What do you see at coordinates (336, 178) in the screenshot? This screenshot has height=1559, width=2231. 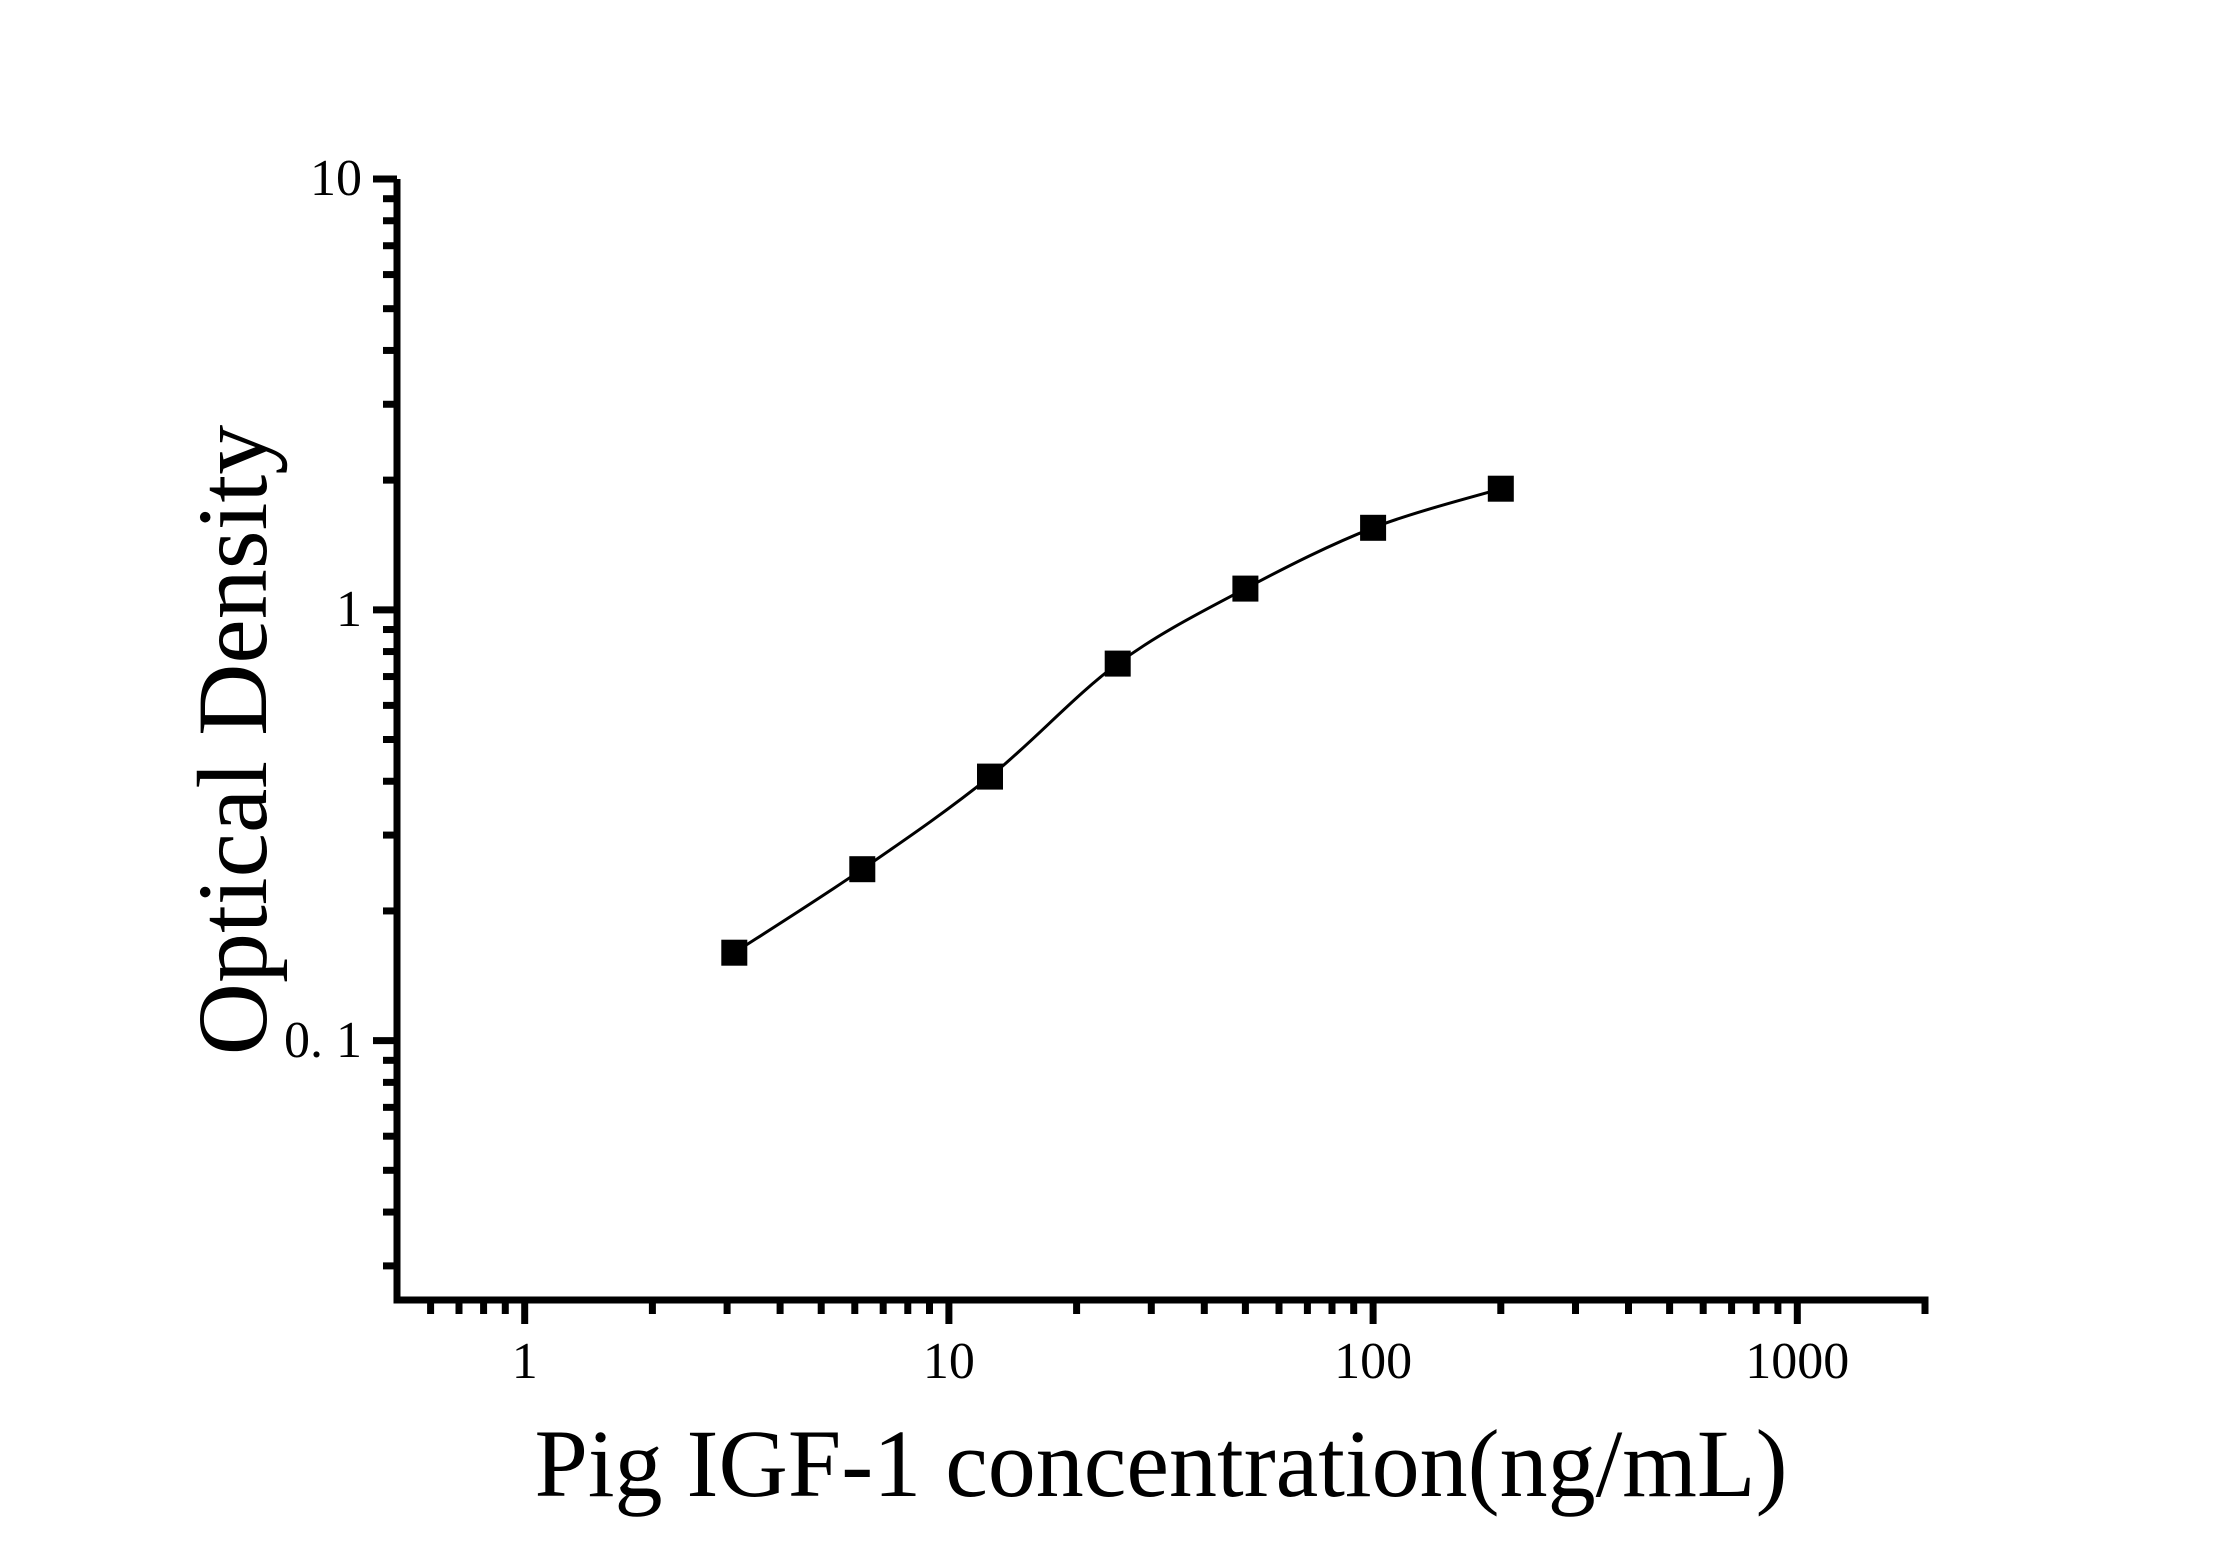 I see `y-tick-label: 10` at bounding box center [336, 178].